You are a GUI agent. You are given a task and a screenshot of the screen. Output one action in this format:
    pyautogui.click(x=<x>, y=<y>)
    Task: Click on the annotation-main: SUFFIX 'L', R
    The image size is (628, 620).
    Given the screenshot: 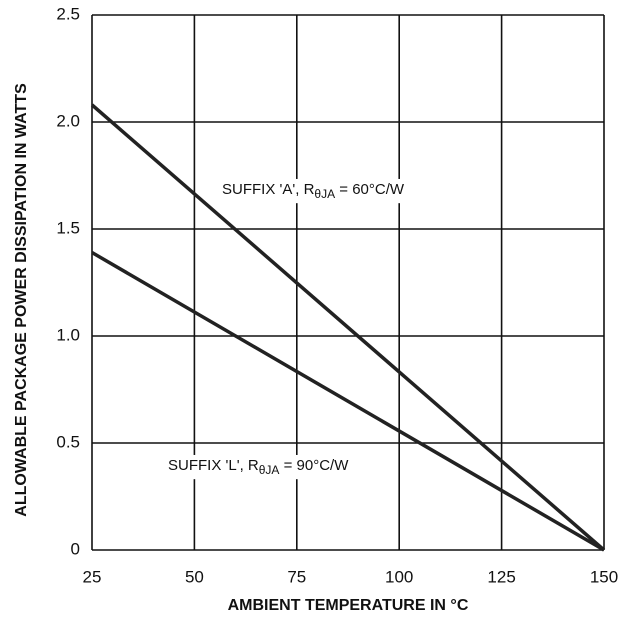 What is the action you would take?
    pyautogui.click(x=213, y=465)
    